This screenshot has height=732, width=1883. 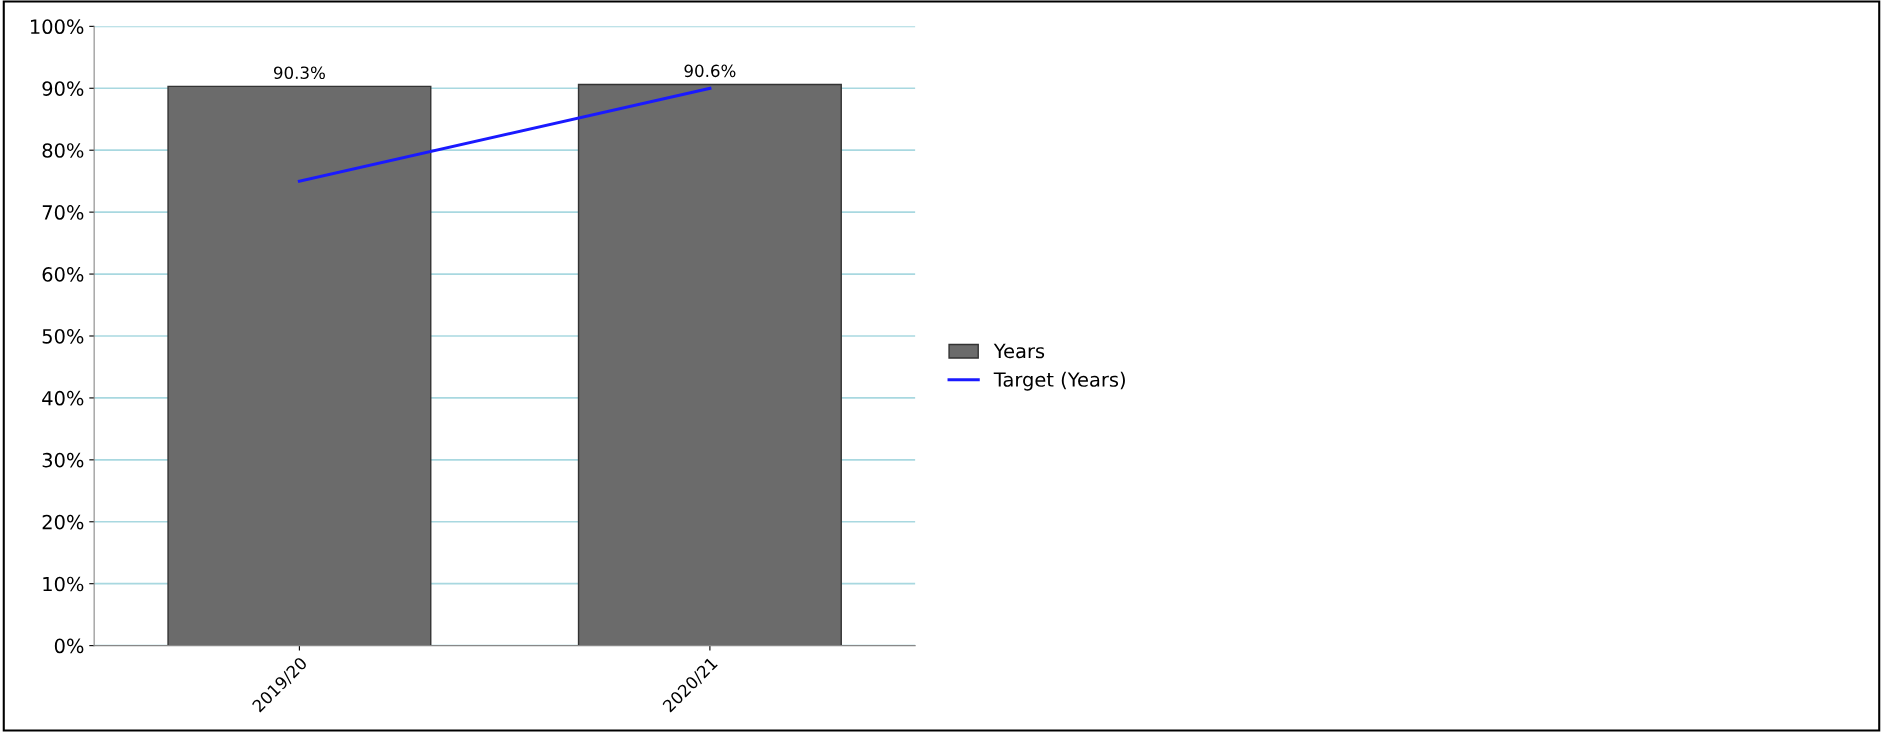 I want to click on y-tick-label: 50%, so click(x=63, y=336).